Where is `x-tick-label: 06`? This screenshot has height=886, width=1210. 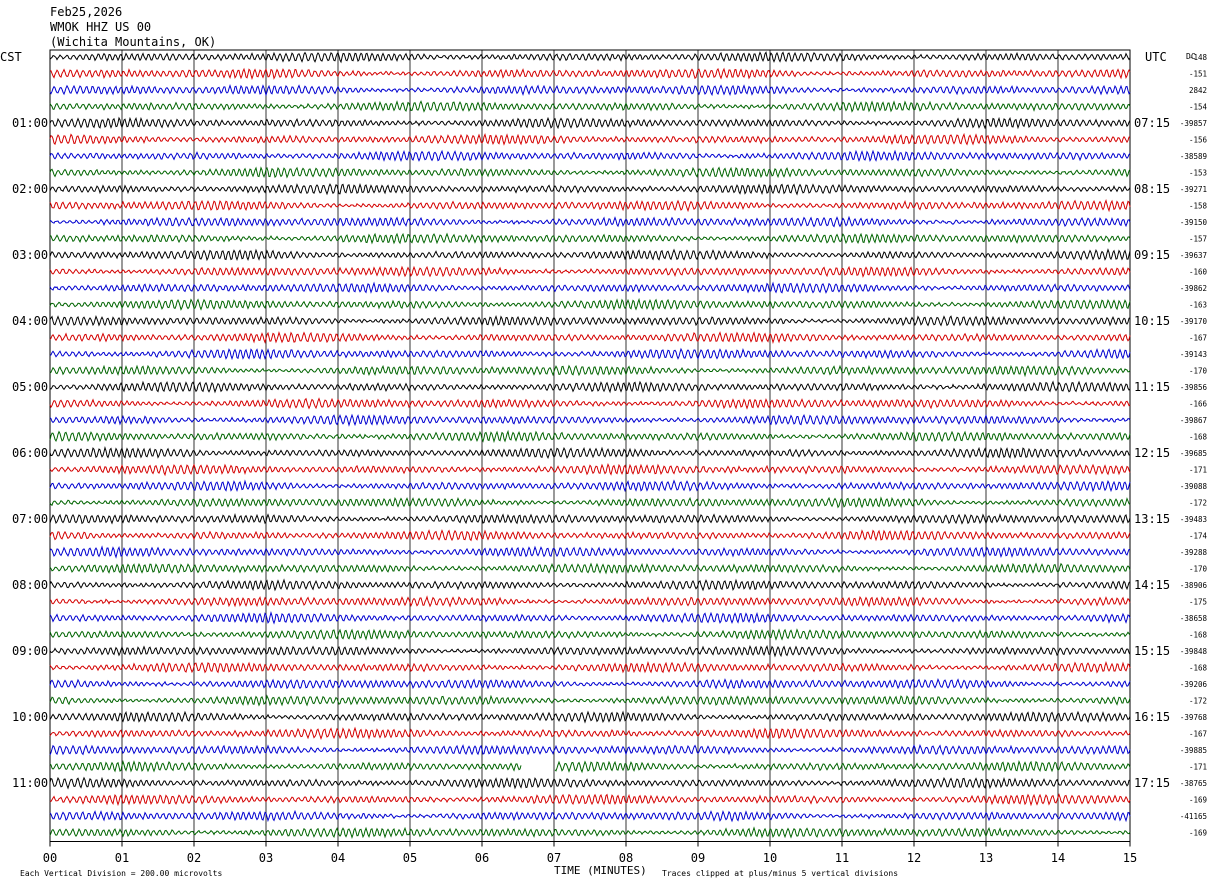
x-tick-label: 06 is located at coordinates (482, 858).